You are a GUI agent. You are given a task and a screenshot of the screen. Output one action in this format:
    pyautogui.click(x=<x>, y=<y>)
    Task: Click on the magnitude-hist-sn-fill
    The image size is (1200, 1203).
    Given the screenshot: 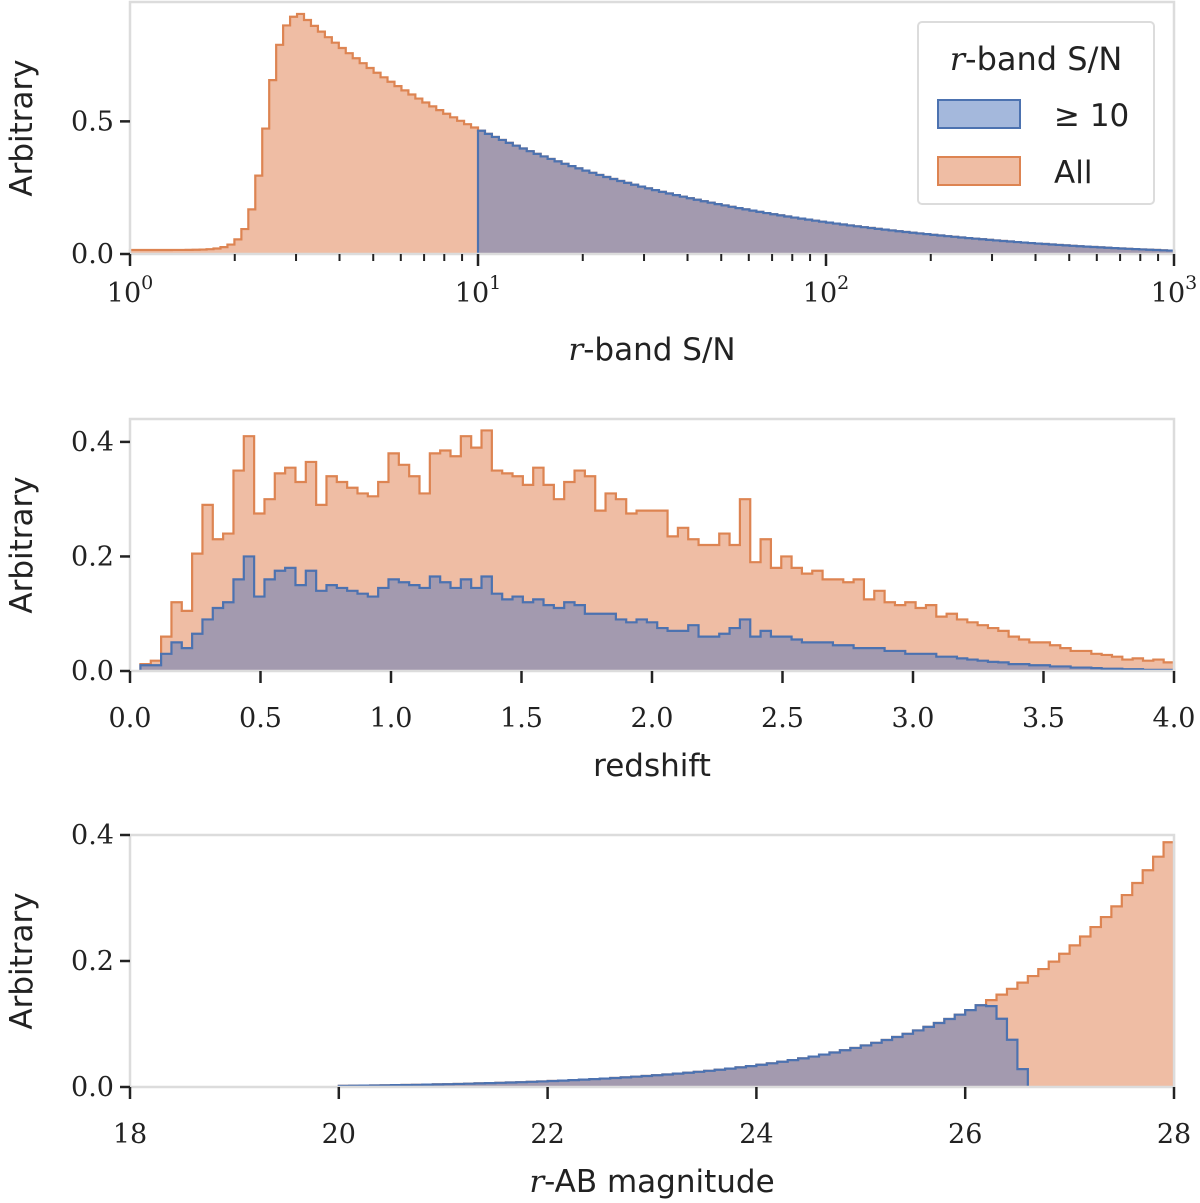 What is the action you would take?
    pyautogui.click(x=683, y=1046)
    